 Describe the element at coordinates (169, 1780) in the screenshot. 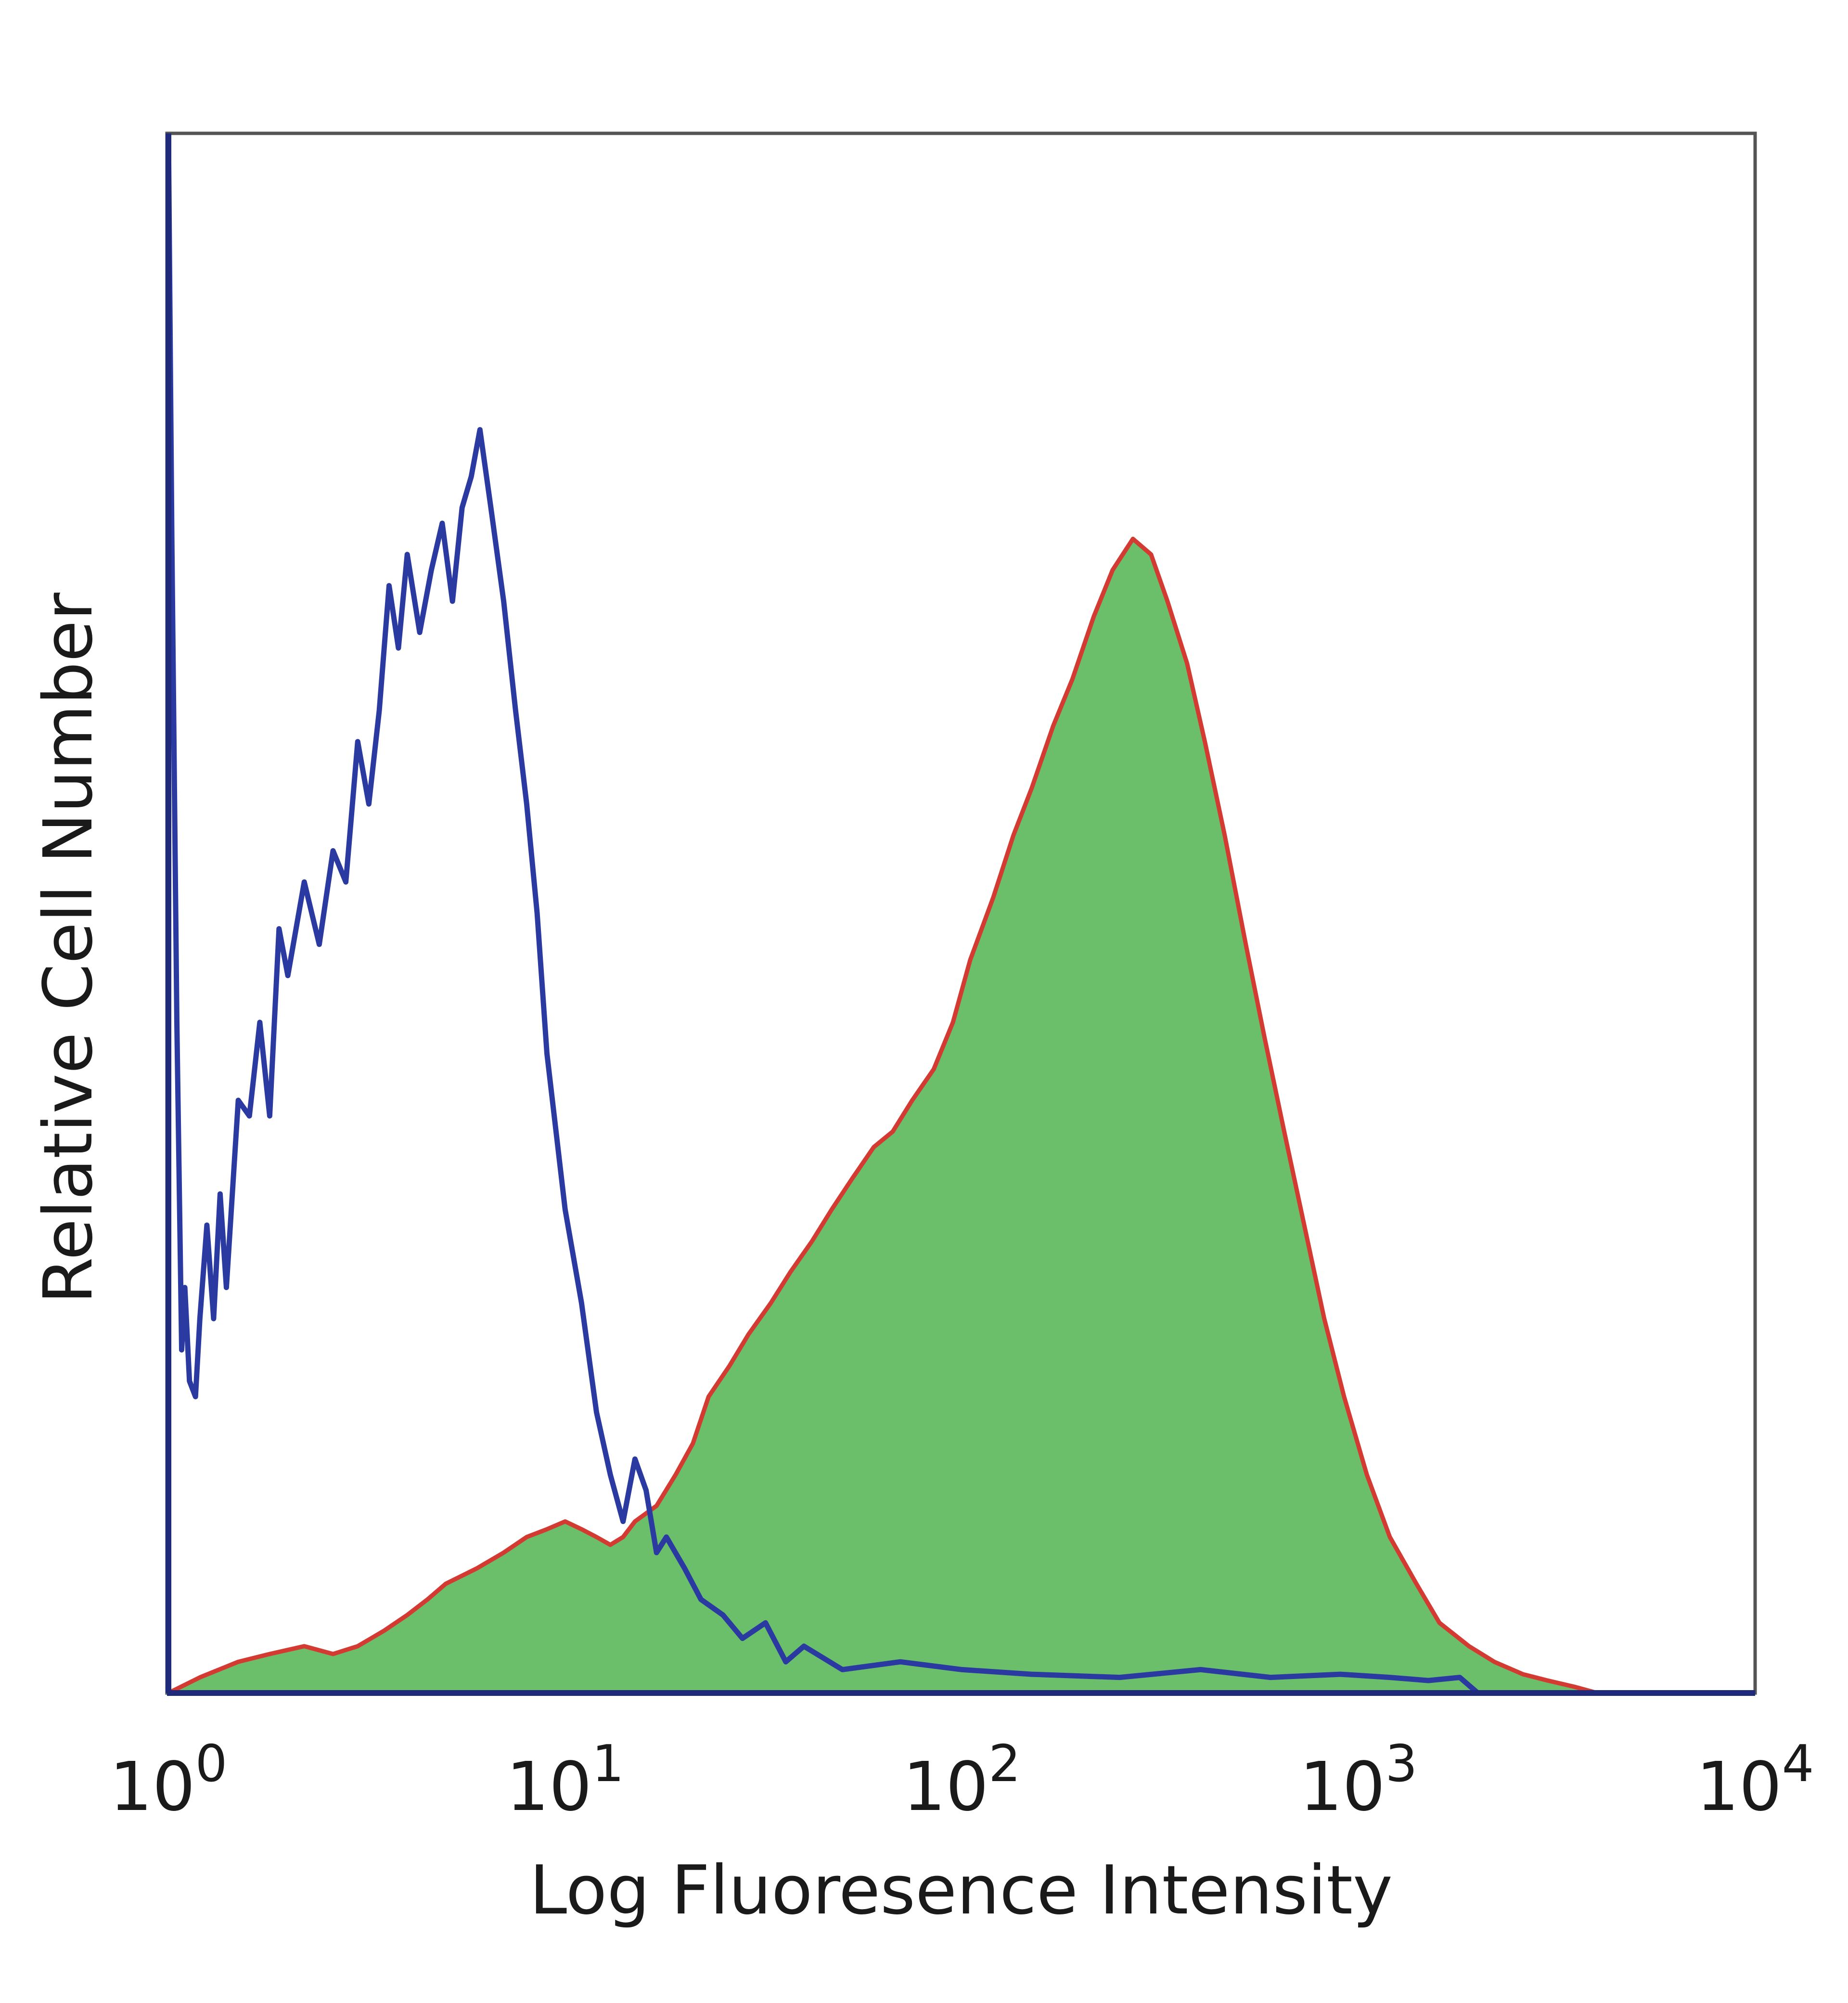

I see `x-tick-label-0: 10⁰` at that location.